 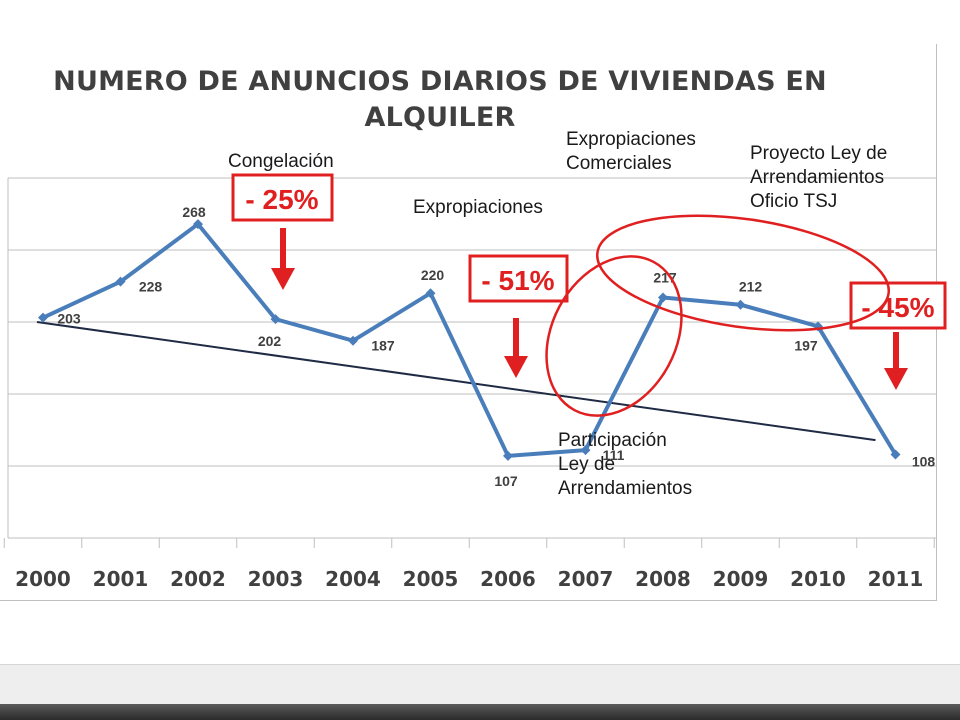 I want to click on data-label-2007: 111, so click(x=614, y=455).